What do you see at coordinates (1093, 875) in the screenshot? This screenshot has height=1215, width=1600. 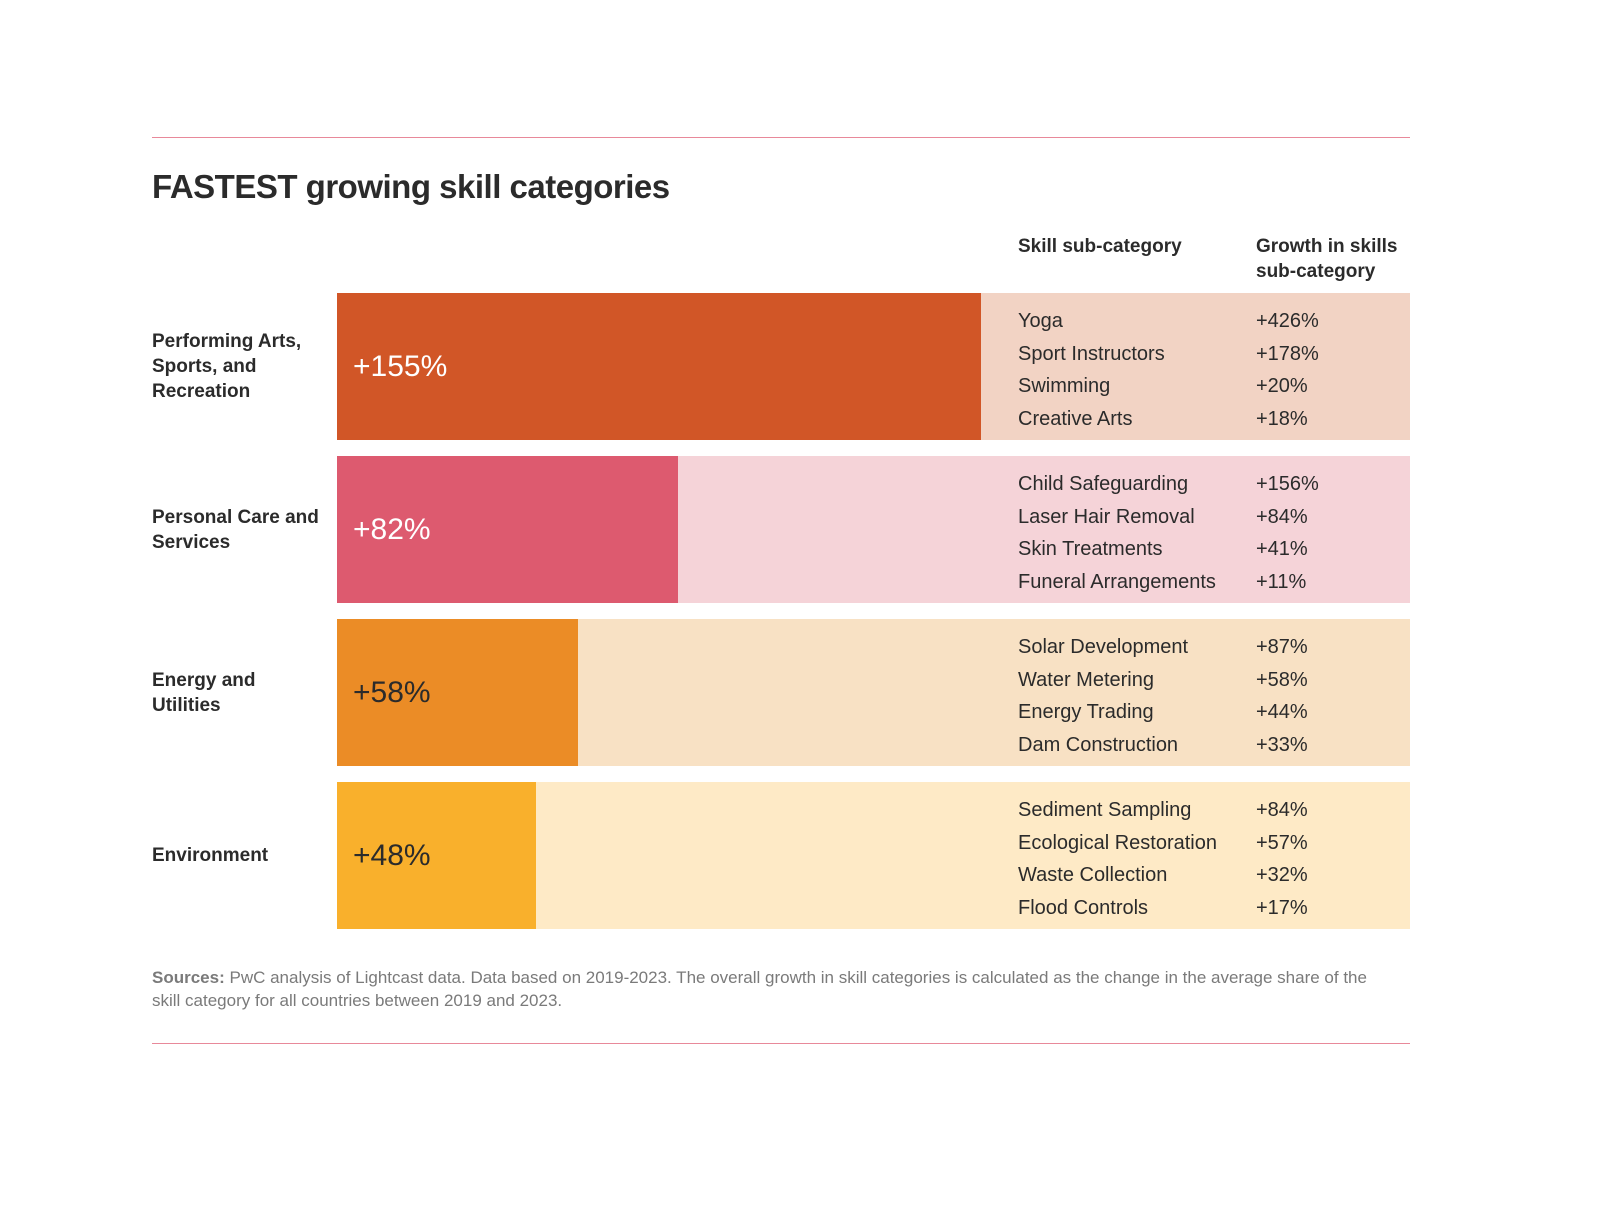 I see `subcategory-name: Waste Collection` at bounding box center [1093, 875].